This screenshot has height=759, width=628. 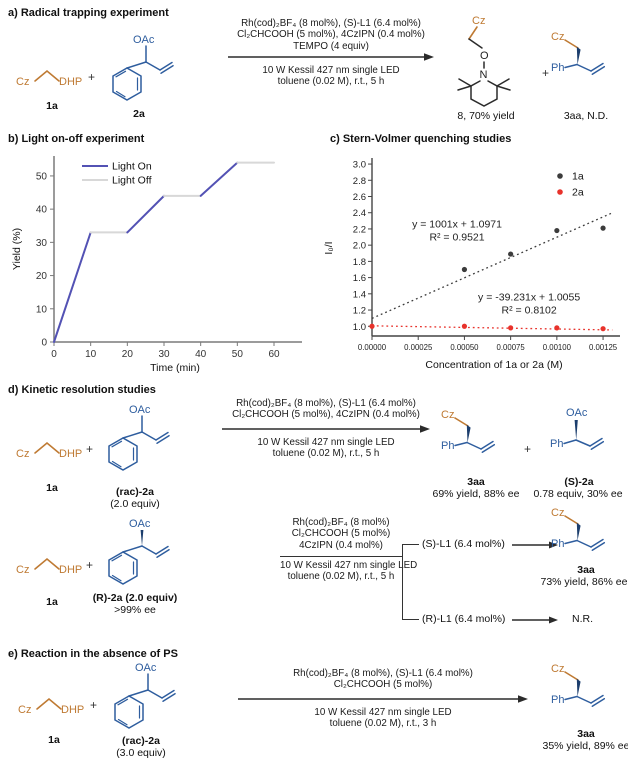 What do you see at coordinates (484, 84) in the screenshot?
I see `methyl-groups` at bounding box center [484, 84].